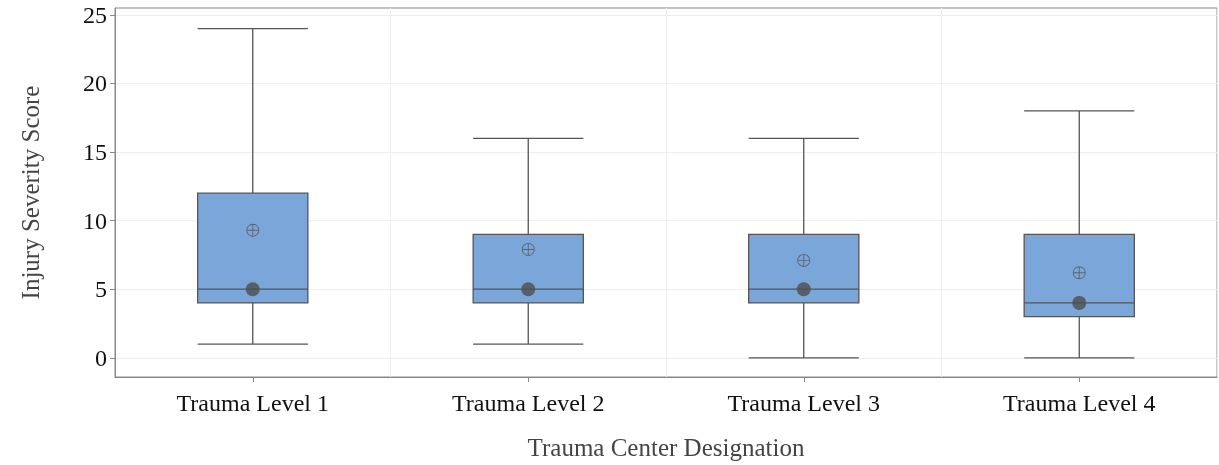  Describe the element at coordinates (803, 403) in the screenshot. I see `x-tick-label: Trauma Level 3` at that location.